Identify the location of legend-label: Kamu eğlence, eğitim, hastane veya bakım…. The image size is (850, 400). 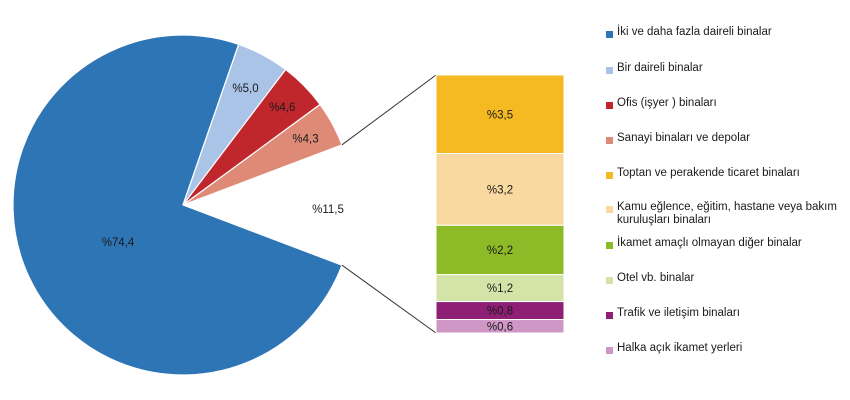
(727, 213).